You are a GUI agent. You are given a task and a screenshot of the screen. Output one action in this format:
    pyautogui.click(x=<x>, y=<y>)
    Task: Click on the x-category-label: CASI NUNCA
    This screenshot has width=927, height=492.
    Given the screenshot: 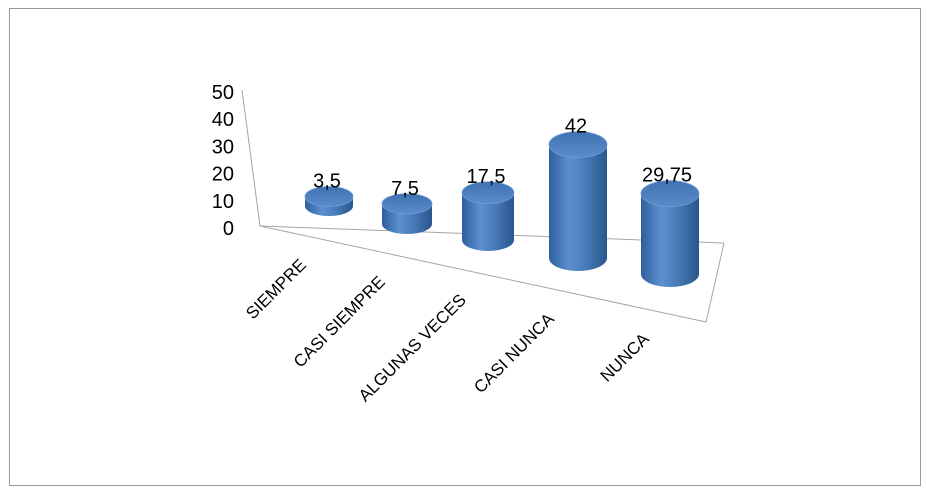 What is the action you would take?
    pyautogui.click(x=514, y=353)
    